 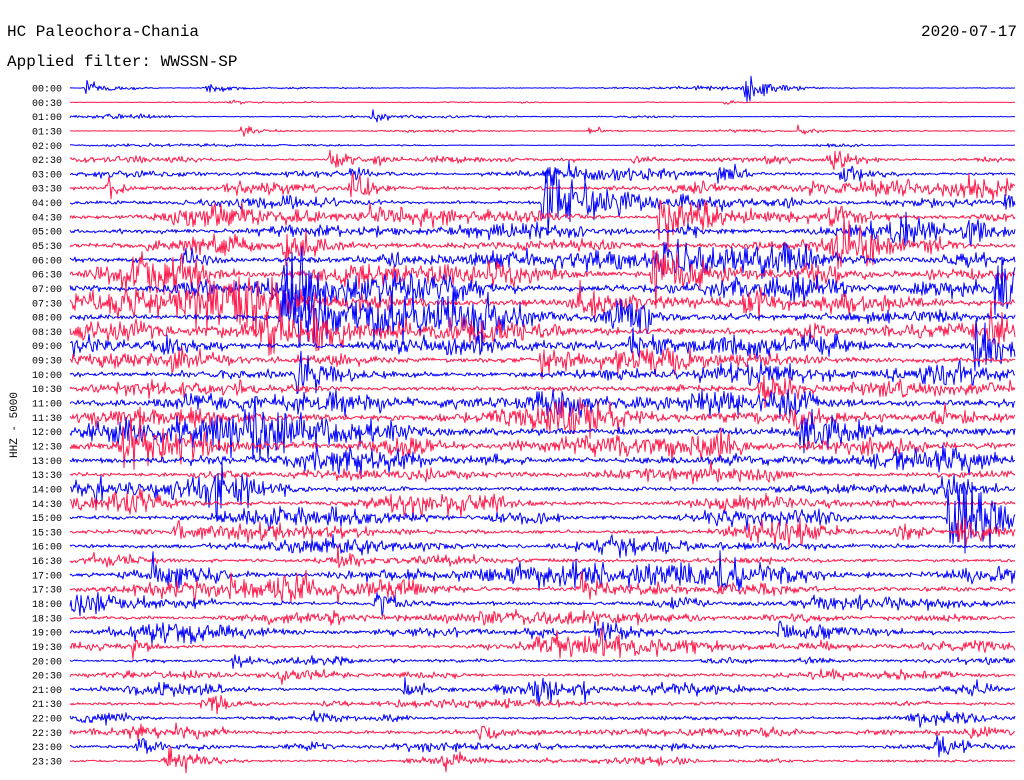 I want to click on row-time-label: 20:00, so click(x=47, y=662).